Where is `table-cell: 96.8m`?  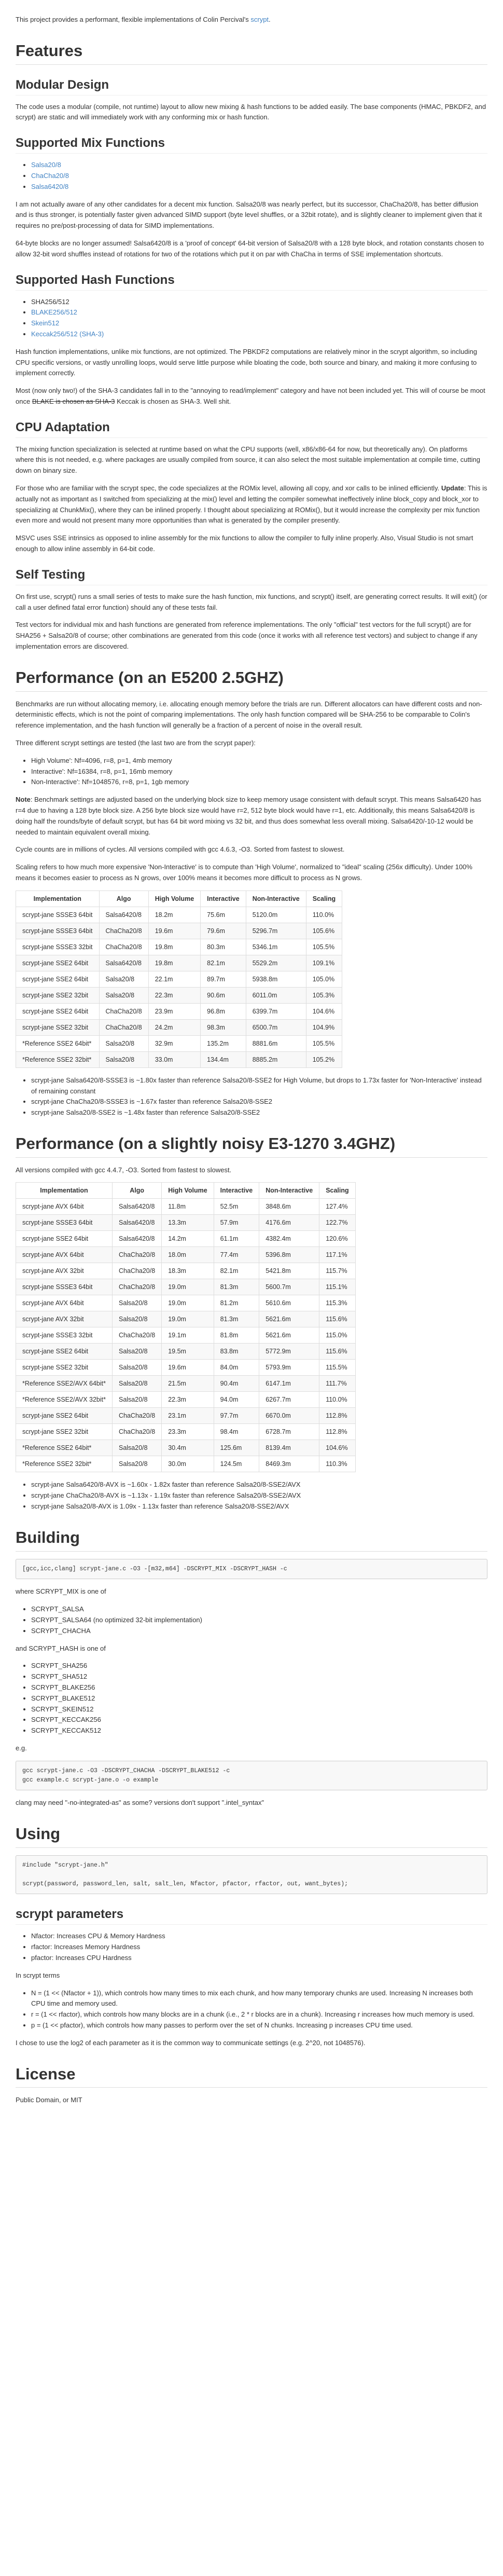 table-cell: 96.8m is located at coordinates (223, 1011).